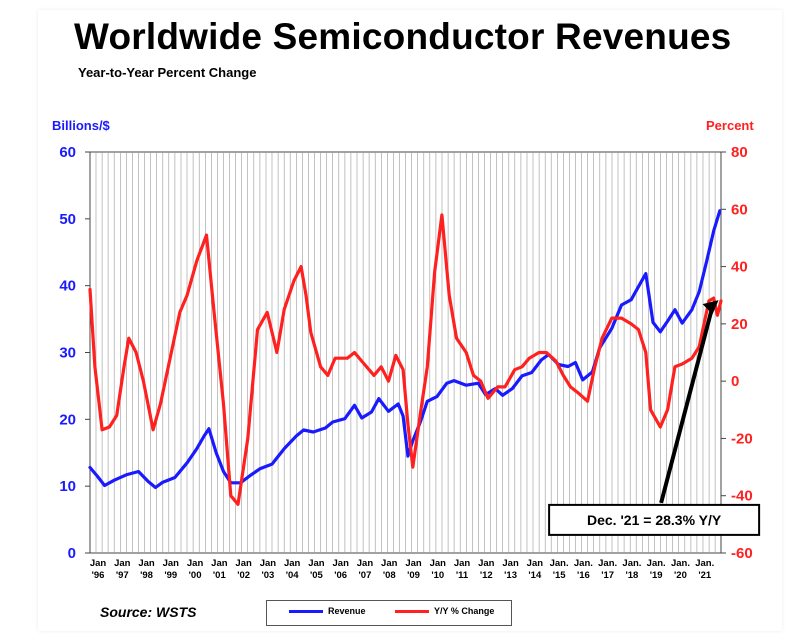 The image size is (804, 641). What do you see at coordinates (317, 575) in the screenshot?
I see `x-tick-label: '05` at bounding box center [317, 575].